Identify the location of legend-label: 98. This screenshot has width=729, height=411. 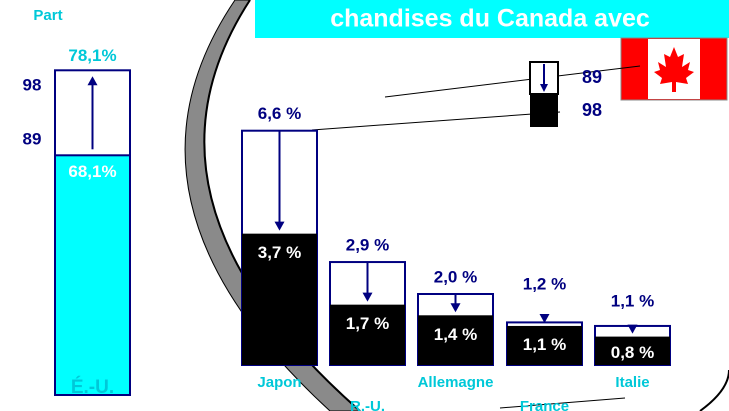
(592, 110).